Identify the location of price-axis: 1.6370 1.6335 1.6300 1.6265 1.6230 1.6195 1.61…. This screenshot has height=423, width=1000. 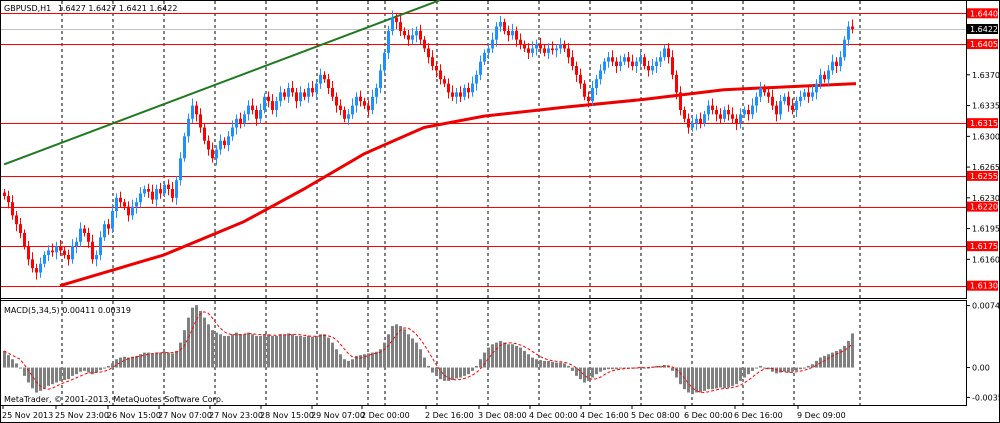
(983, 205).